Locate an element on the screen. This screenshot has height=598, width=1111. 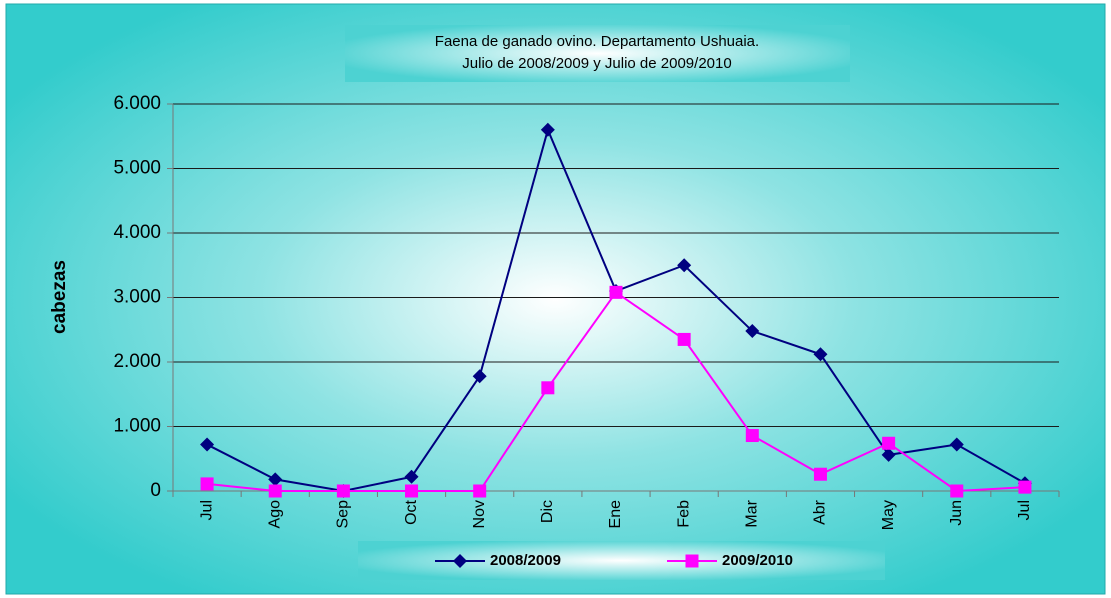
y-tick-label: 1.000 is located at coordinates (137, 426).